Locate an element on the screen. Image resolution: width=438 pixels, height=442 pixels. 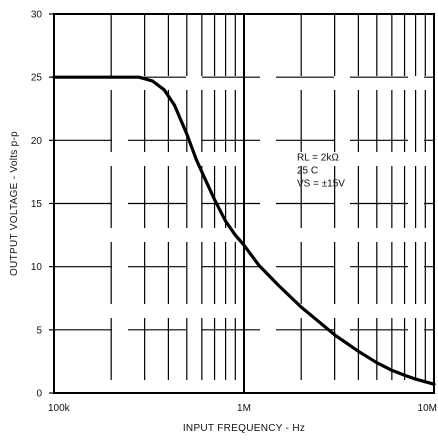
y-tick-label: 15 is located at coordinates (37, 204).